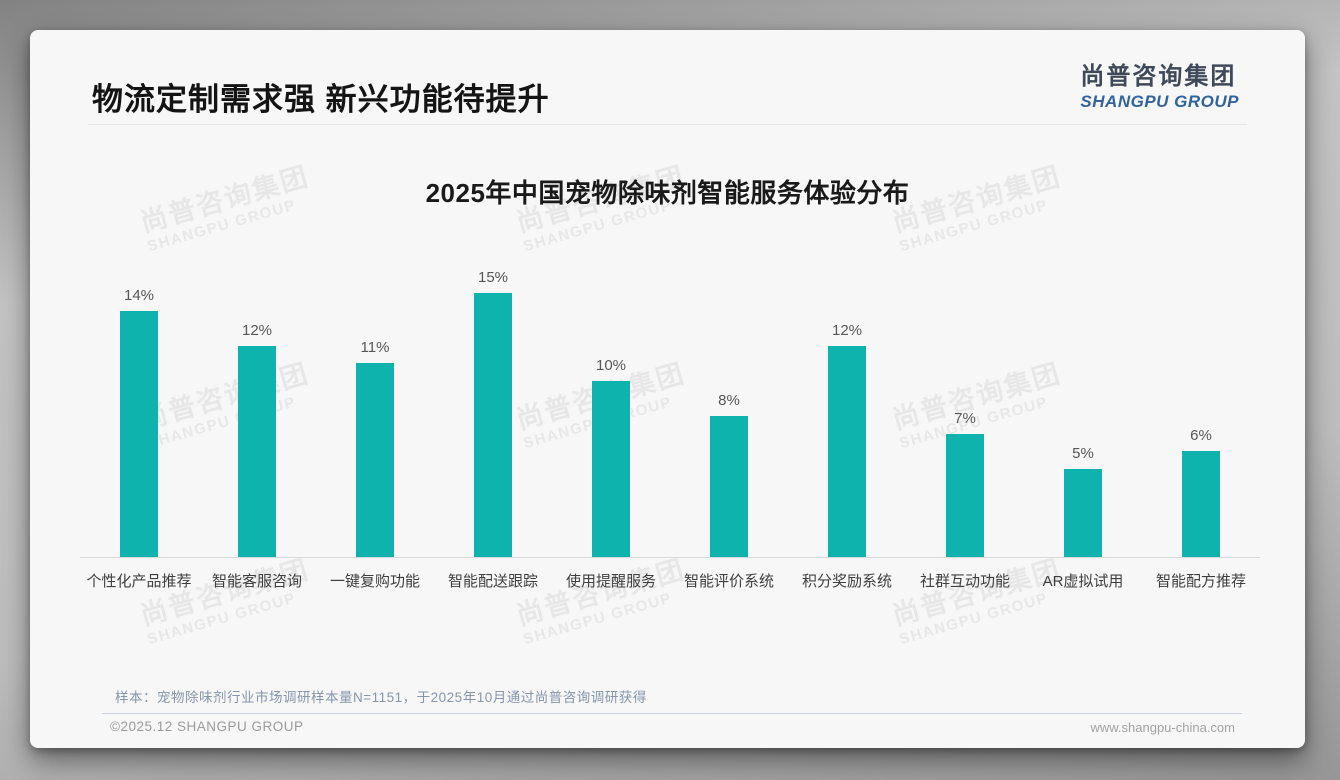 This screenshot has height=780, width=1340. What do you see at coordinates (846, 581) in the screenshot?
I see `category-label: 积分奖励系统` at bounding box center [846, 581].